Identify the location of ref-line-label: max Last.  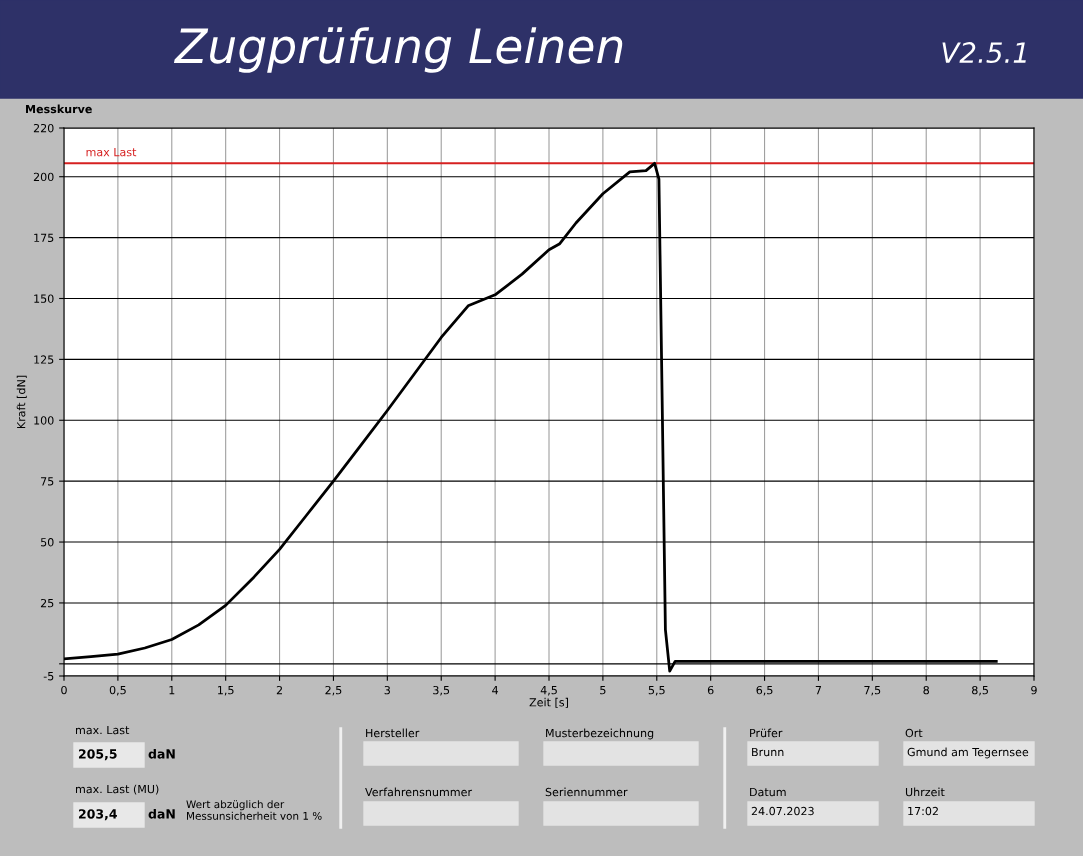
(111, 152).